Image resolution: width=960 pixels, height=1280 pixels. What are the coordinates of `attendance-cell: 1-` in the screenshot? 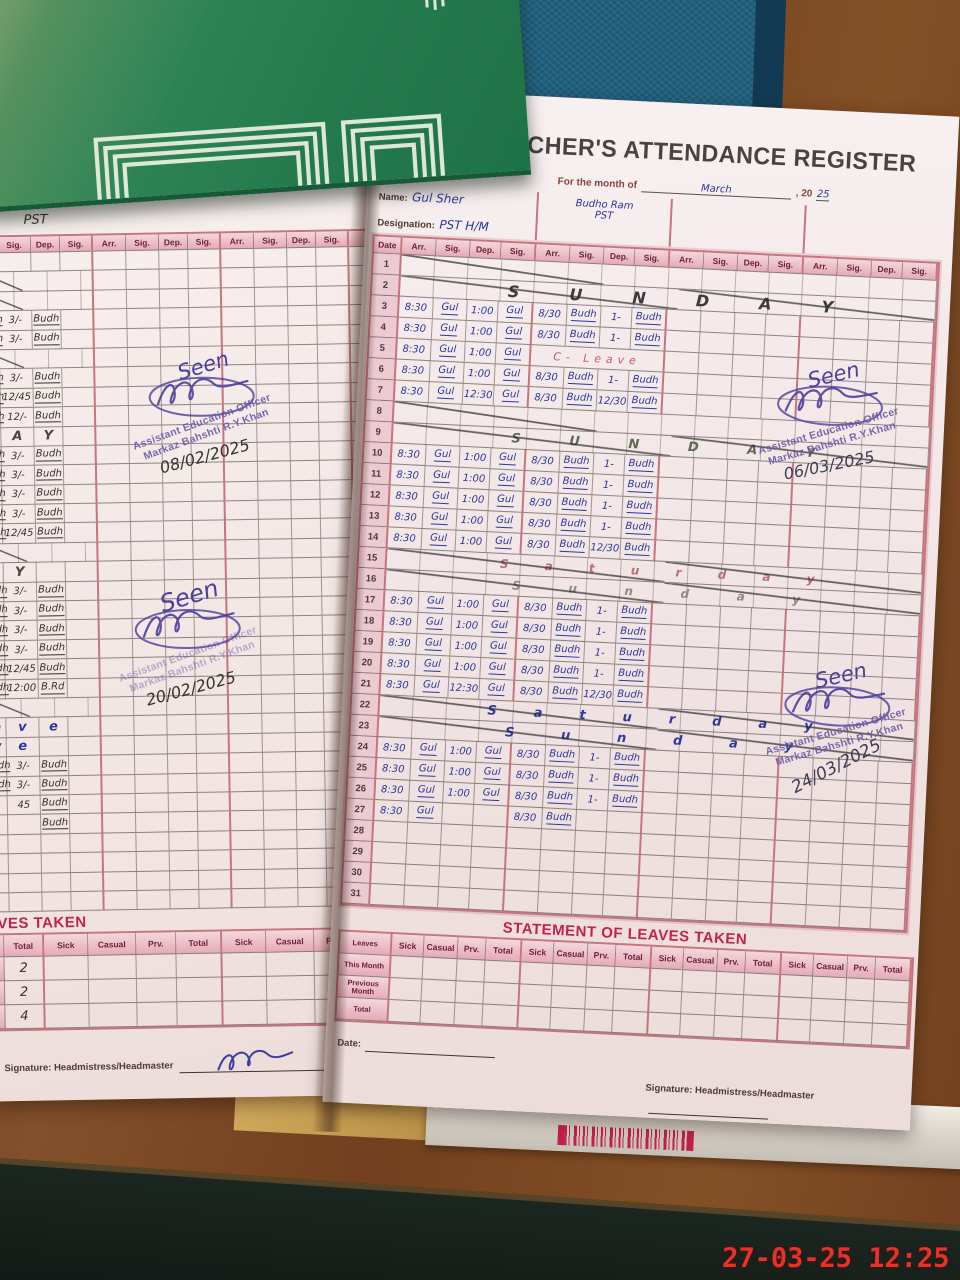 It's located at (602, 611).